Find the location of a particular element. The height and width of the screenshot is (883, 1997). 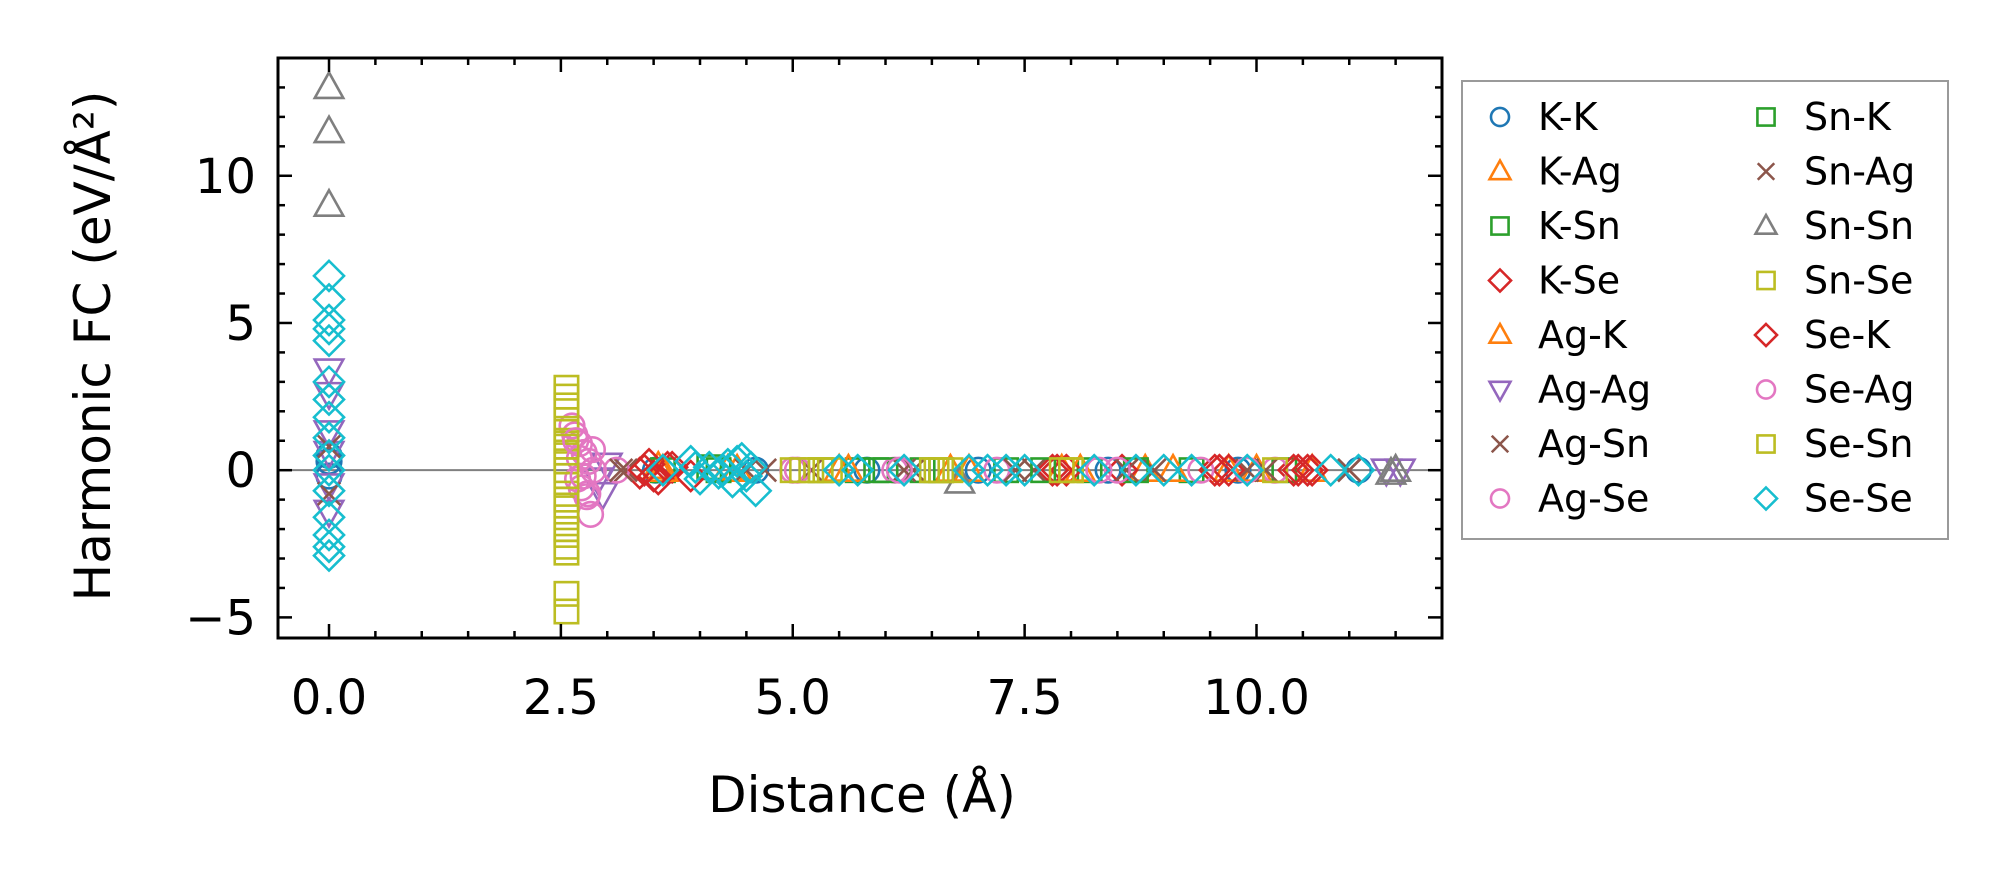

legend-label: K-Se is located at coordinates (1579, 281).